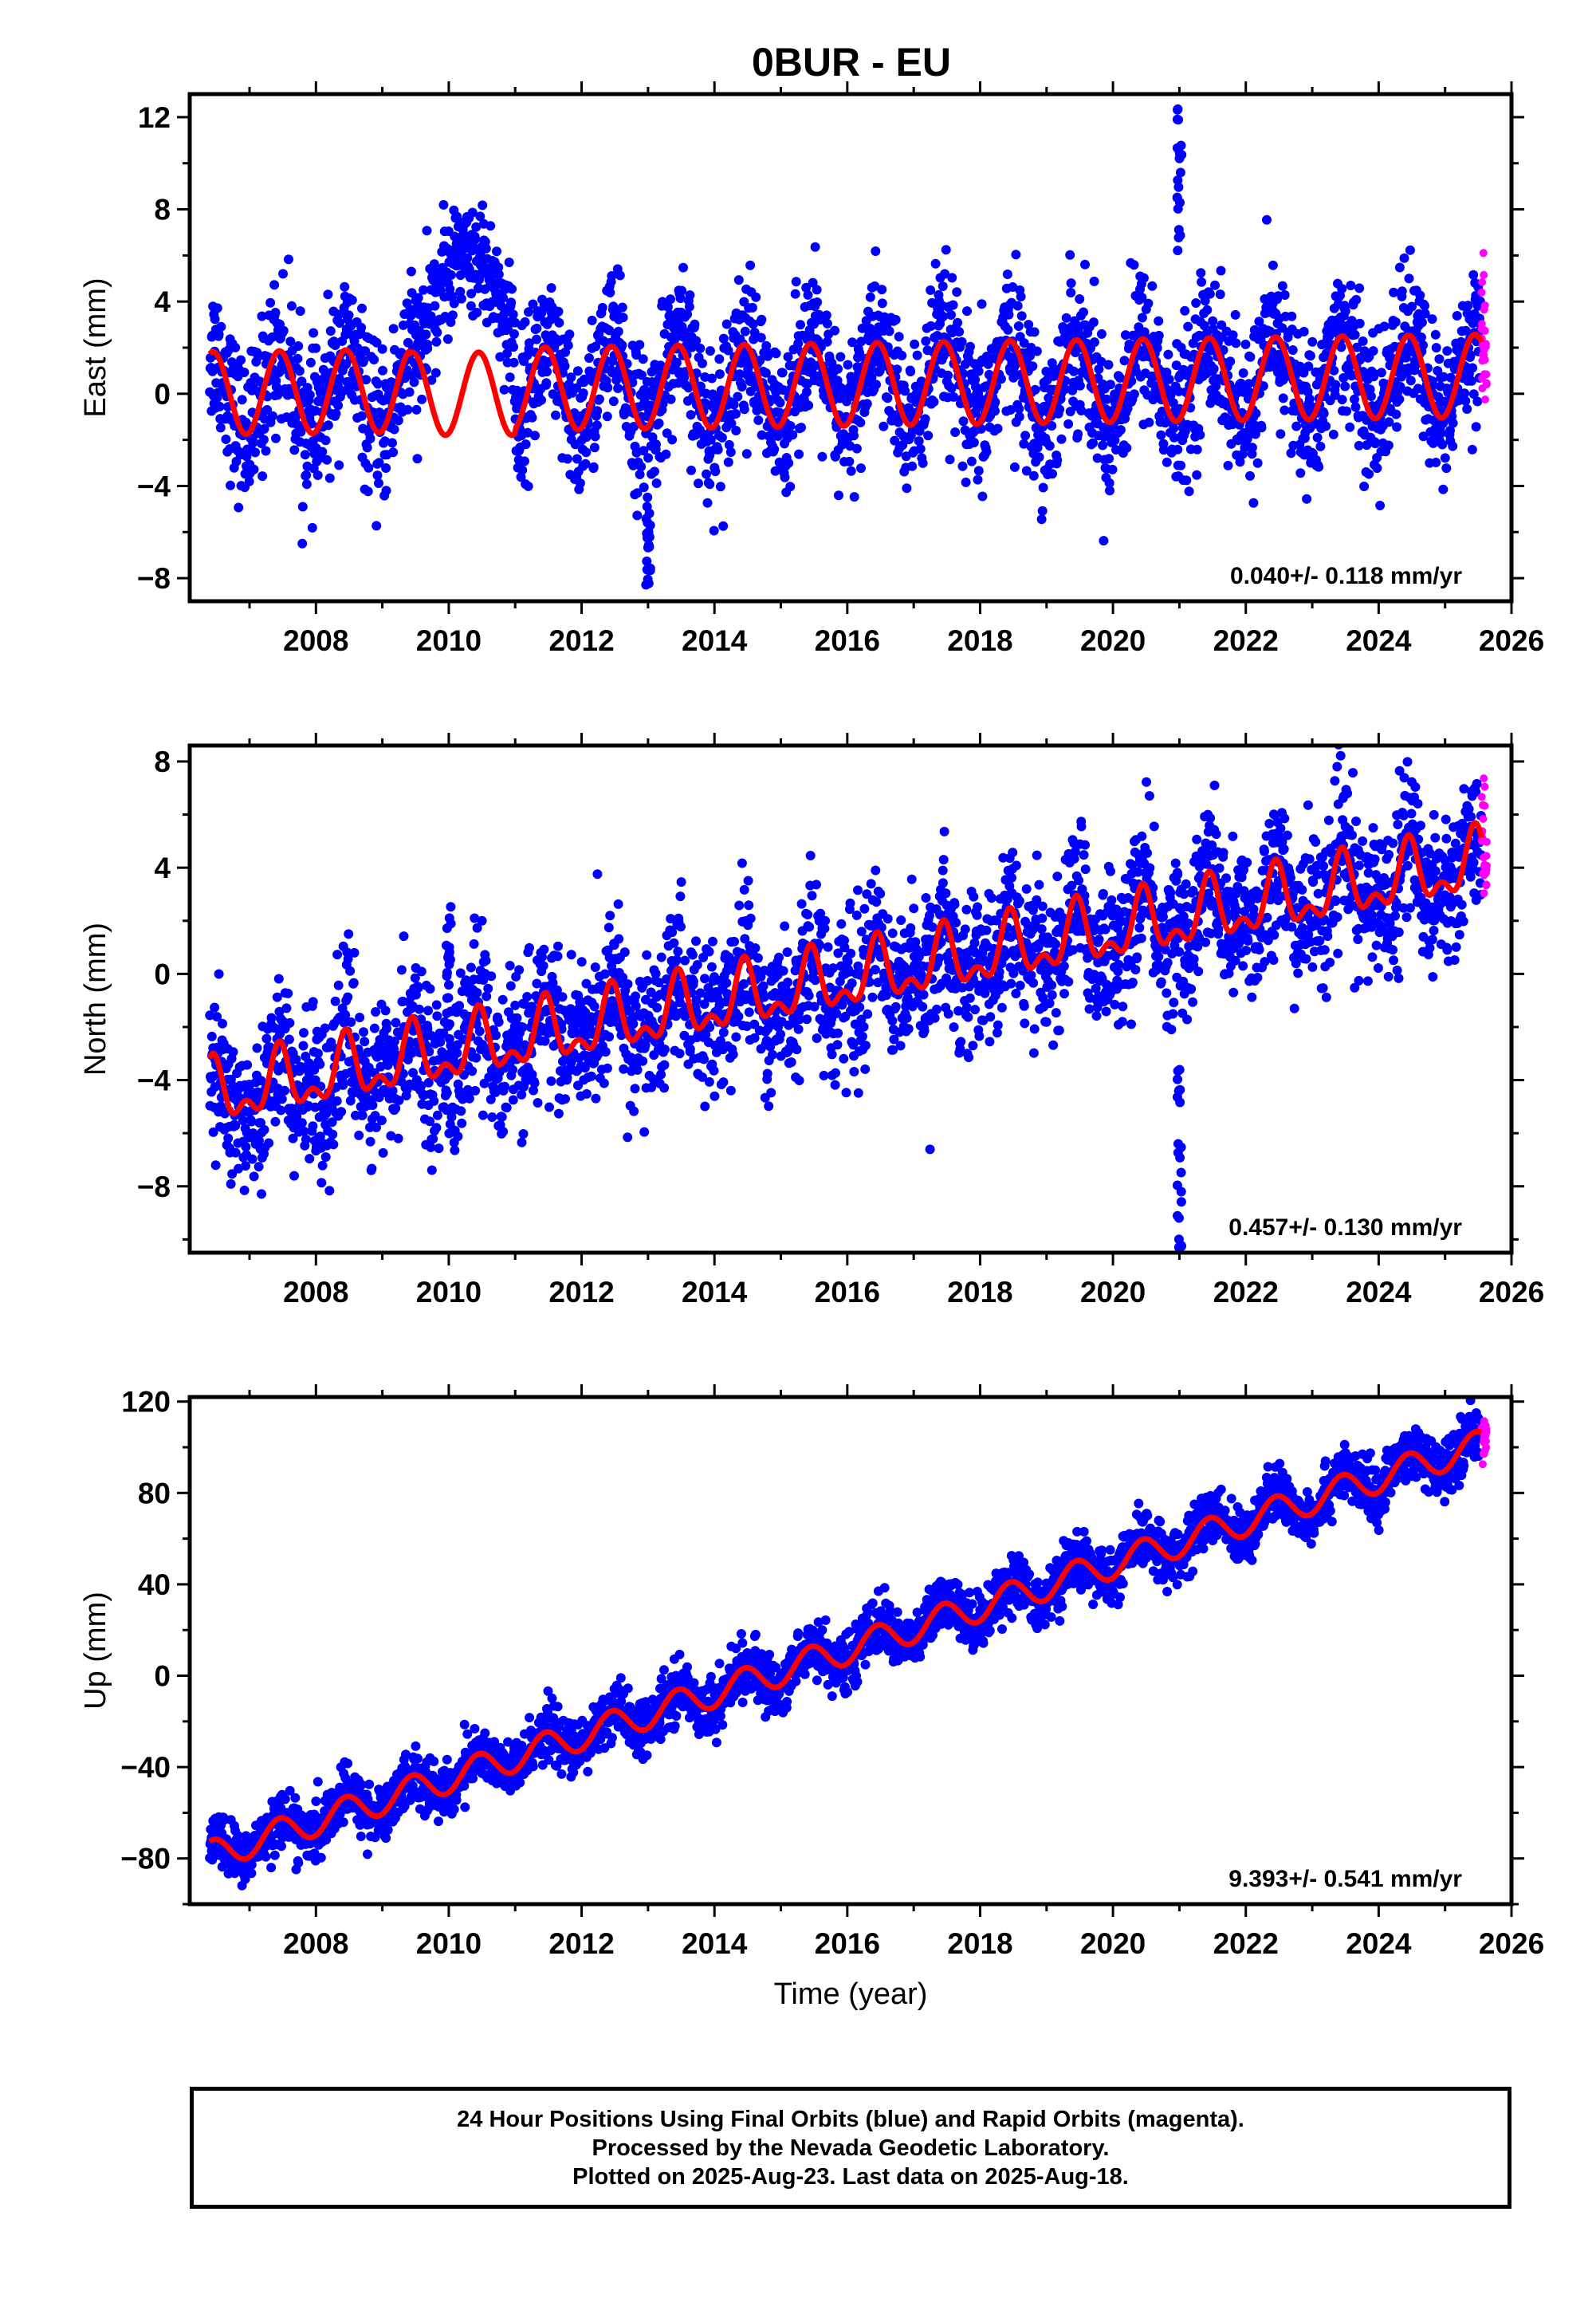 The width and height of the screenshot is (1596, 2314). I want to click on rapid-orbit-points, so click(1484, 326).